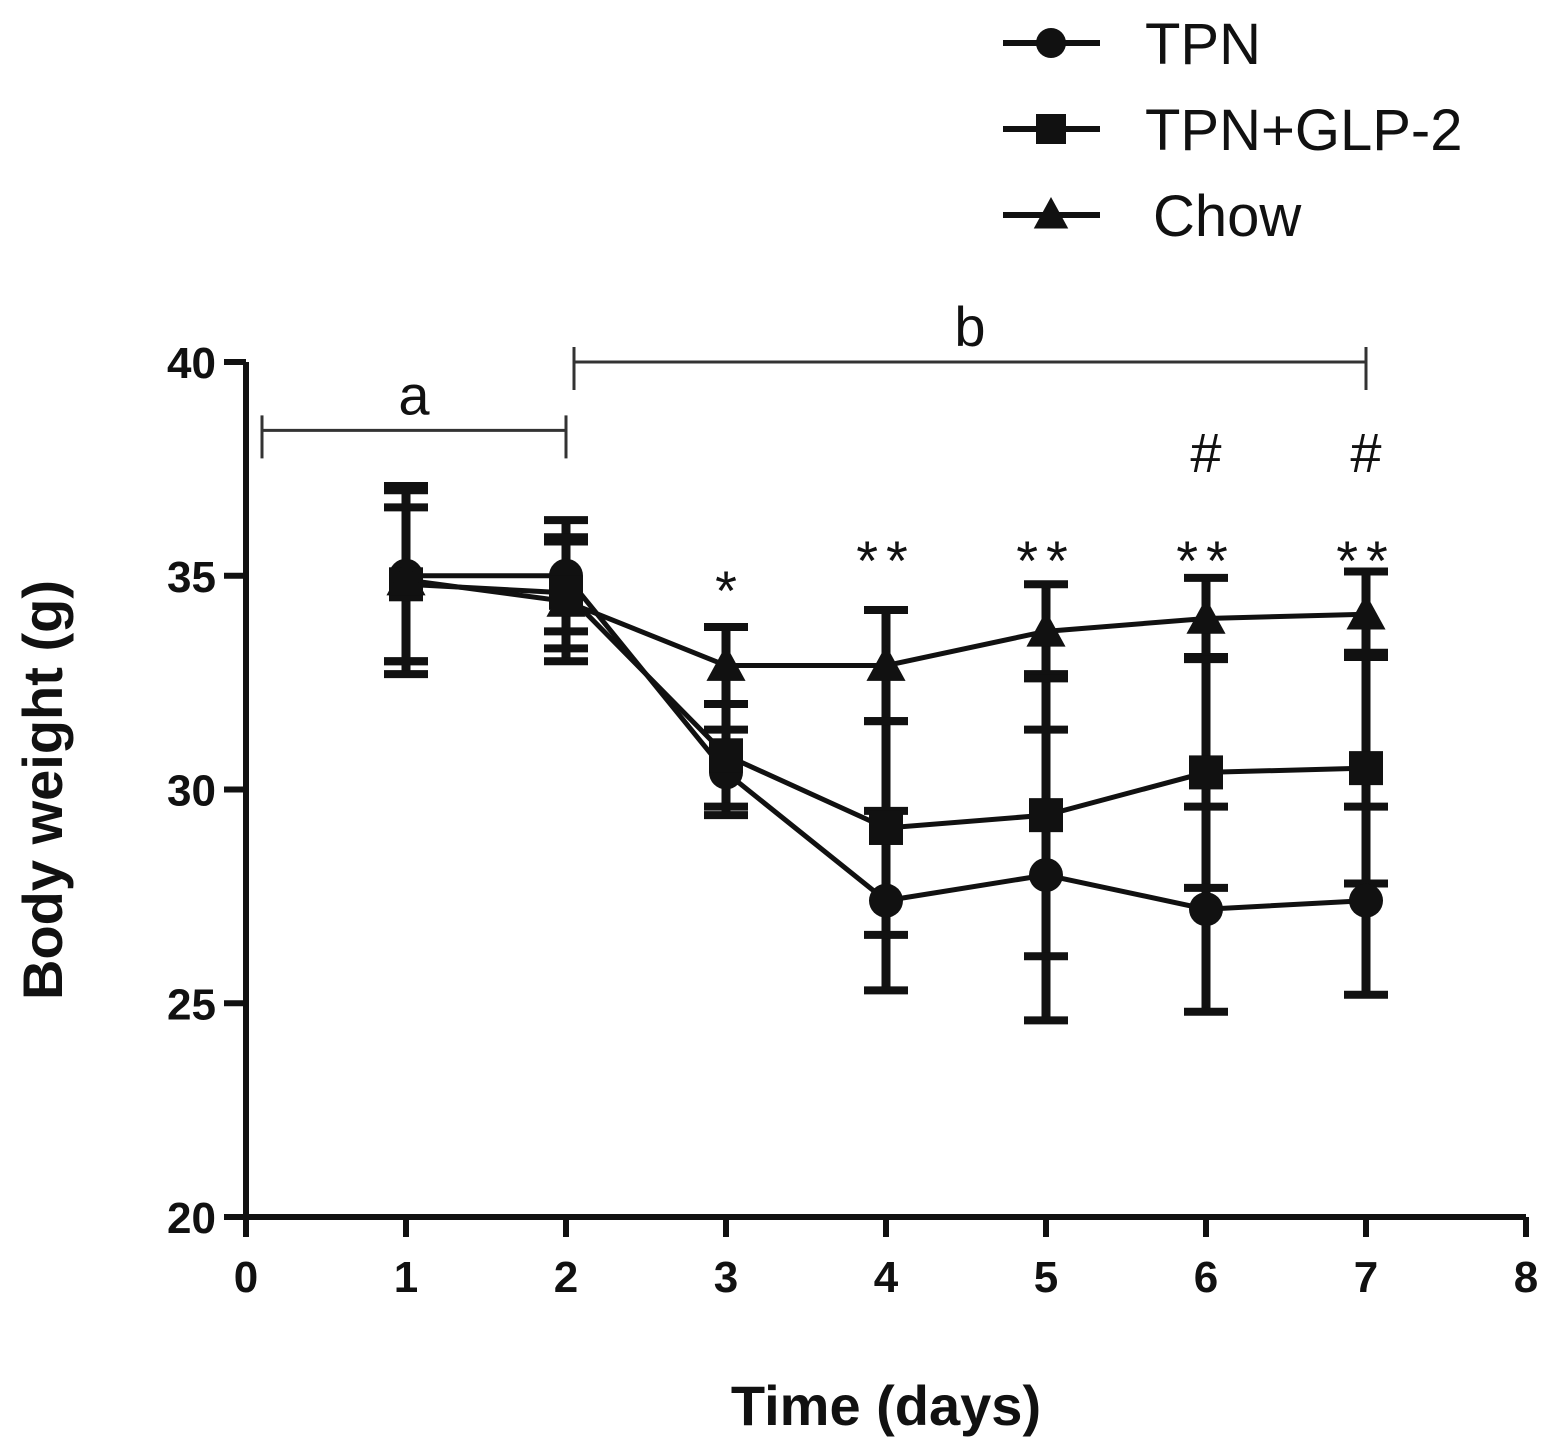 The image size is (1551, 1452). What do you see at coordinates (1206, 1277) in the screenshot?
I see `x-tick-label: 6` at bounding box center [1206, 1277].